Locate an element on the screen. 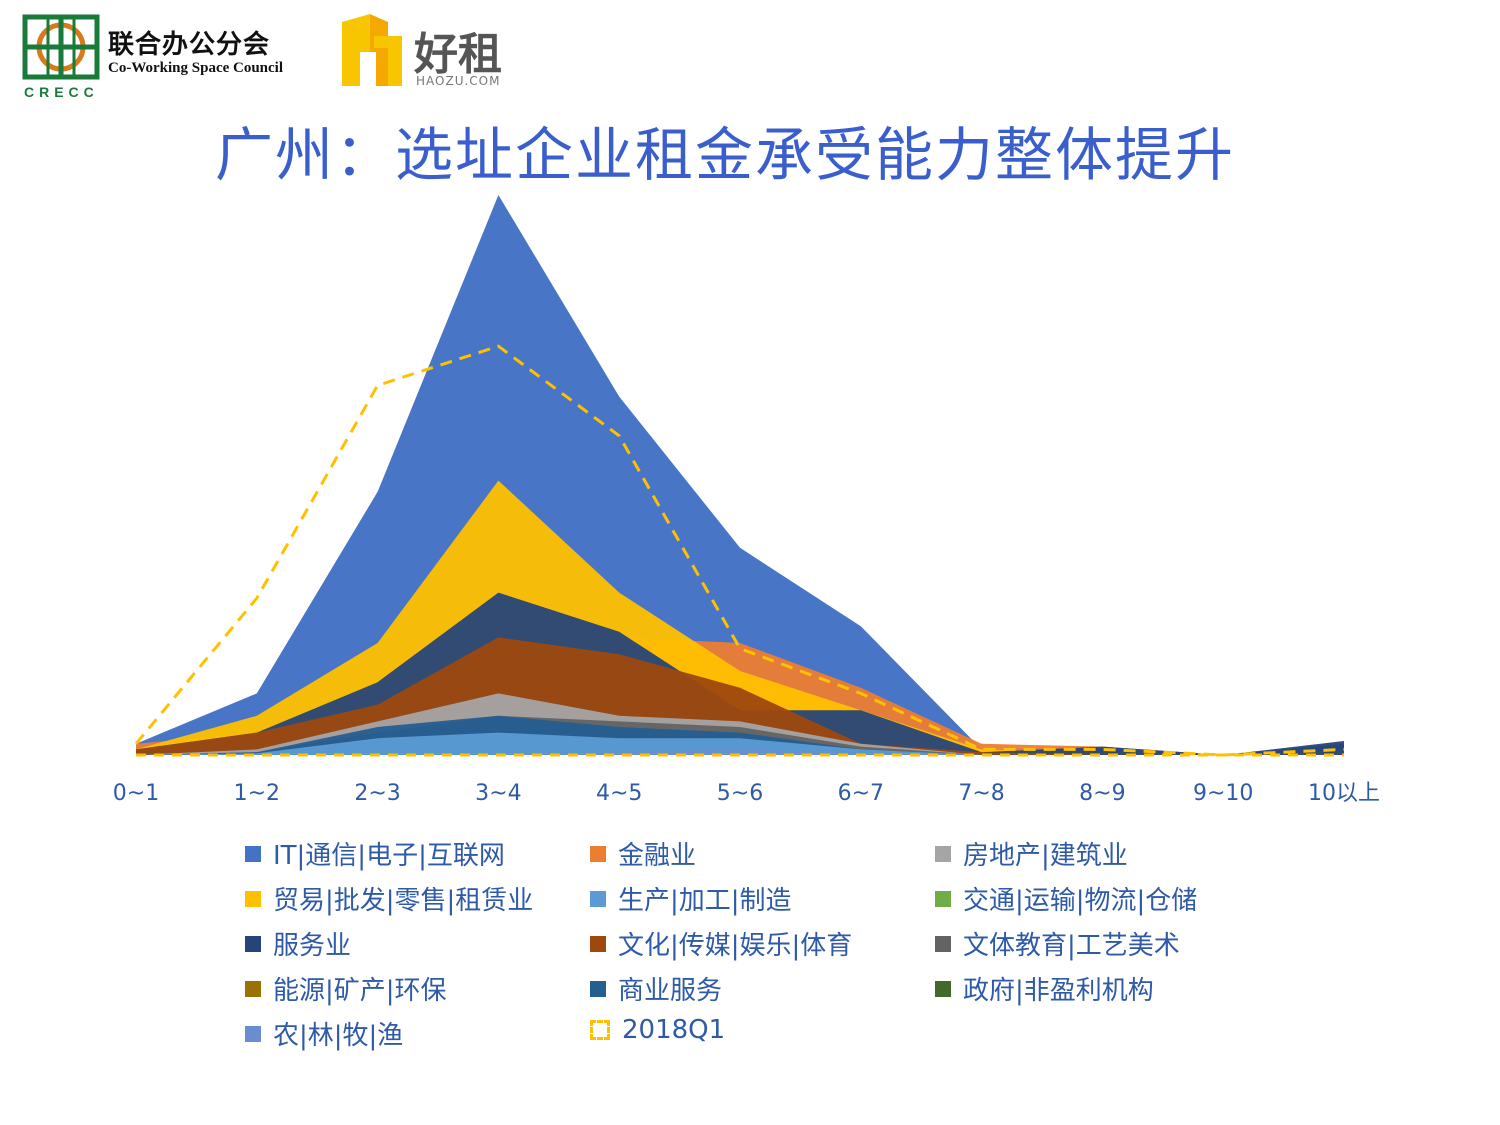 The width and height of the screenshot is (1500, 1125). legend-item: 金融业 is located at coordinates (643, 853).